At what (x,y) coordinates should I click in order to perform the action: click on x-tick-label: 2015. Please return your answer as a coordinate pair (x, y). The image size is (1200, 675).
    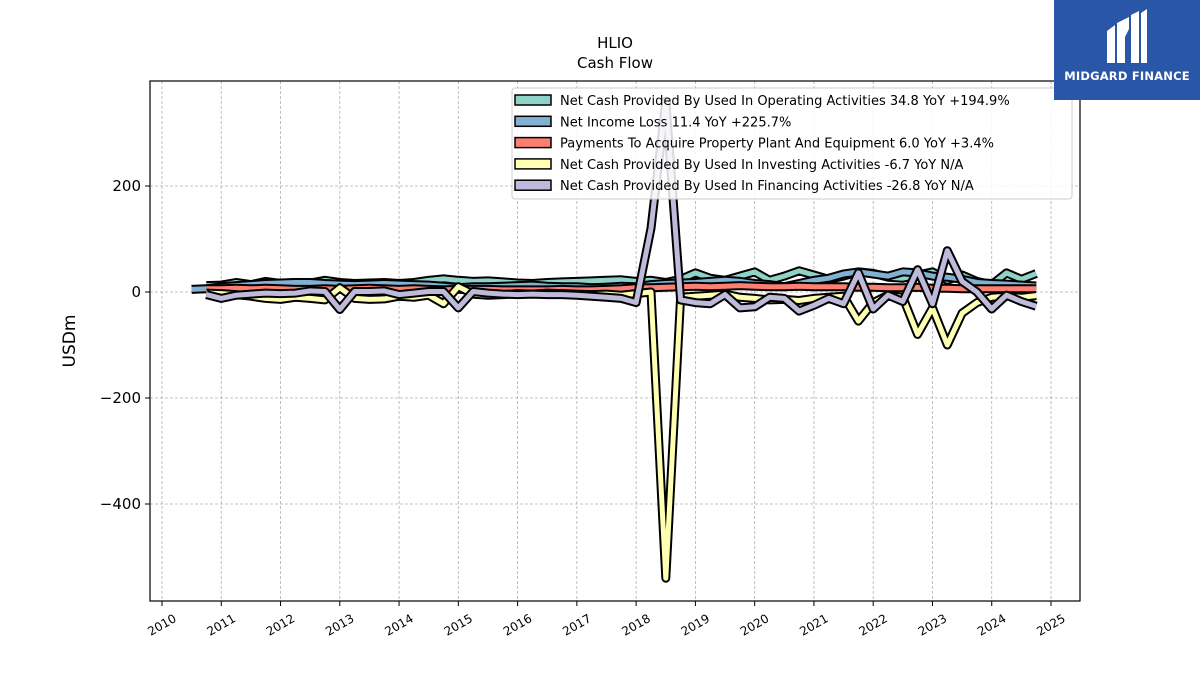
    Looking at the image, I should click on (458, 624).